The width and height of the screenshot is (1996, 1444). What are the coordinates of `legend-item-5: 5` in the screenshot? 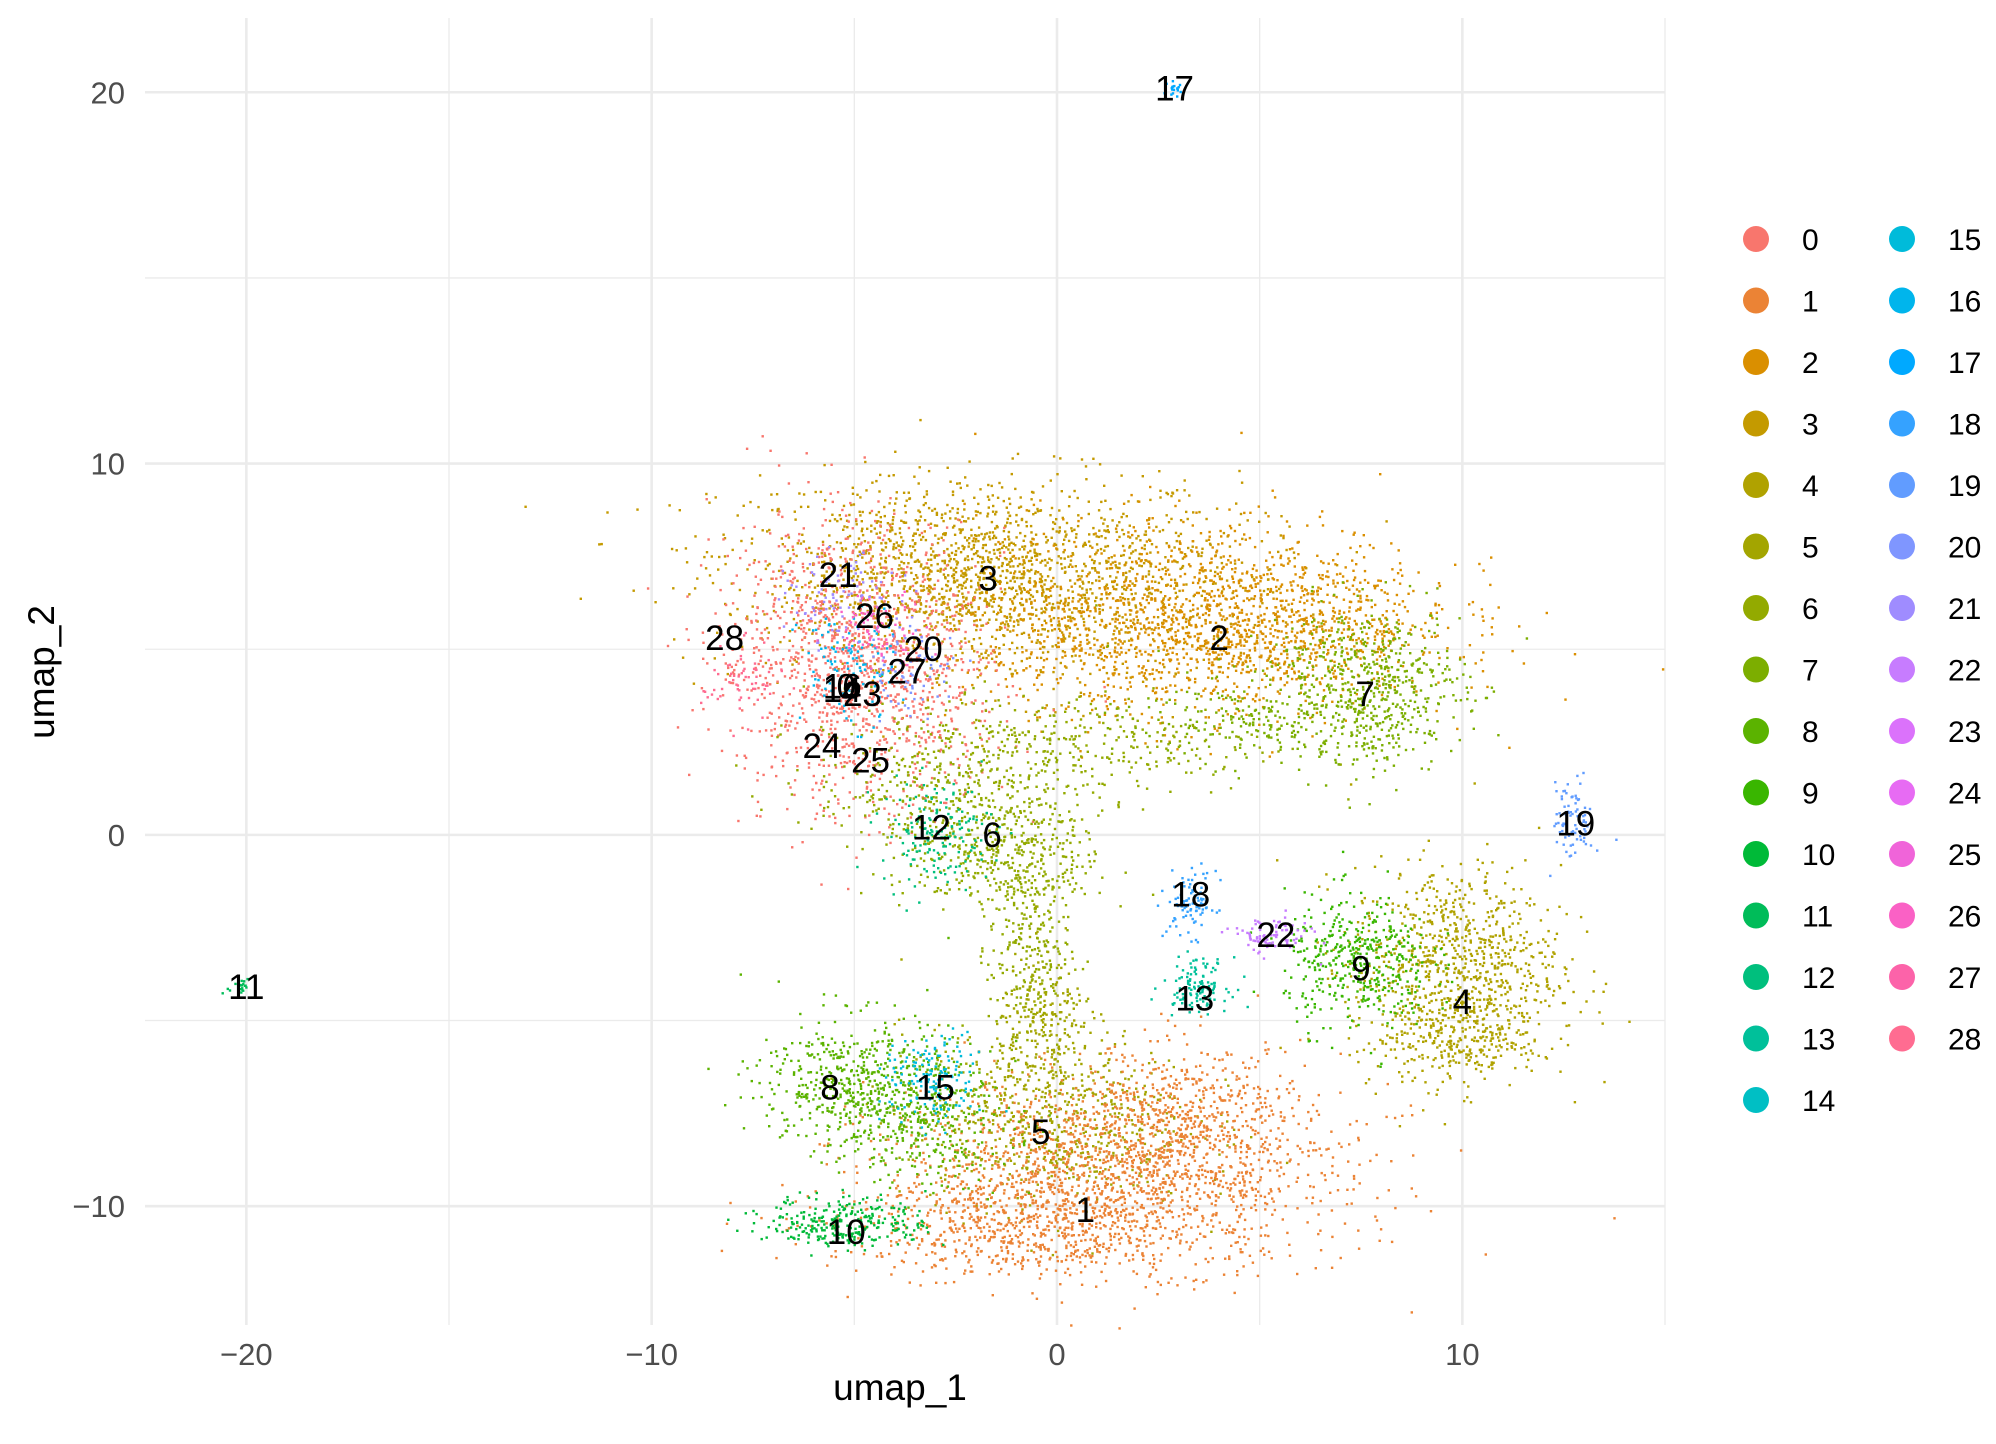 It's located at (1781, 548).